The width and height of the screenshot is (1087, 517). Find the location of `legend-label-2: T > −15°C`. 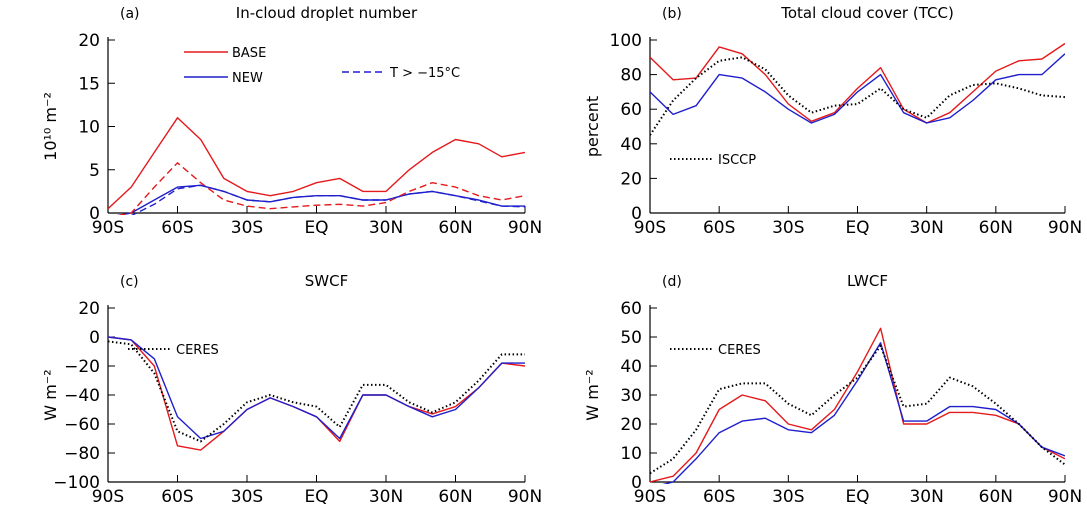

legend-label-2: T > −15°C is located at coordinates (424, 73).